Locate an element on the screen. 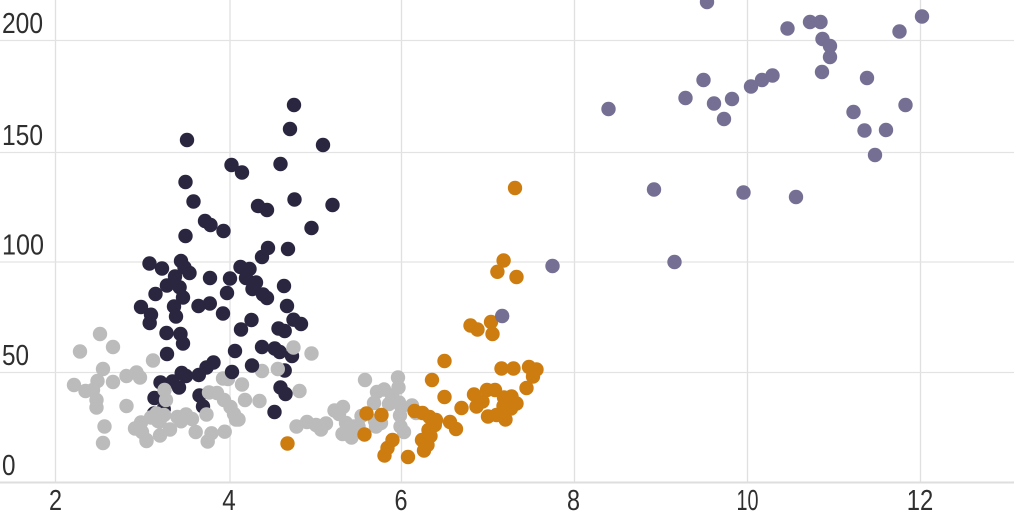 This screenshot has width=1024, height=517. svg-text: 6 is located at coordinates (401, 498).